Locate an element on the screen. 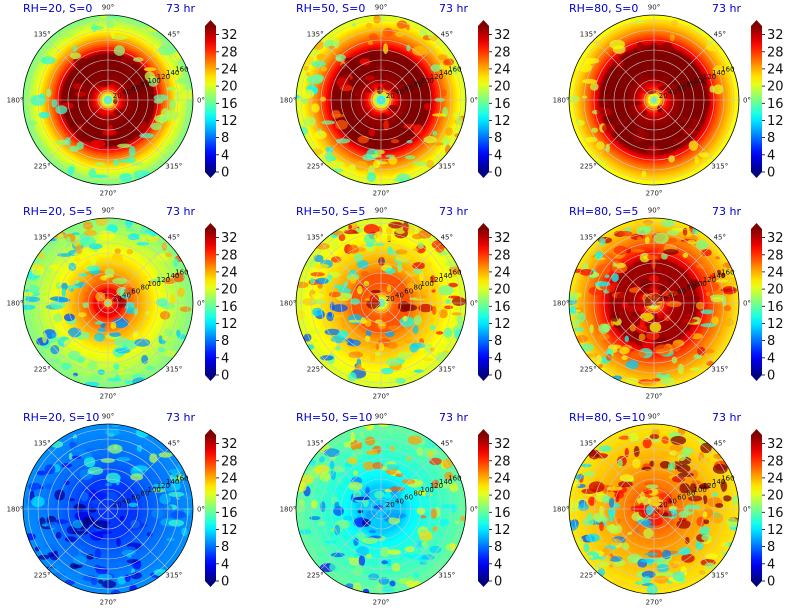 The width and height of the screenshot is (785, 612). panel-title: RH=80, S=0 is located at coordinates (603, 8).